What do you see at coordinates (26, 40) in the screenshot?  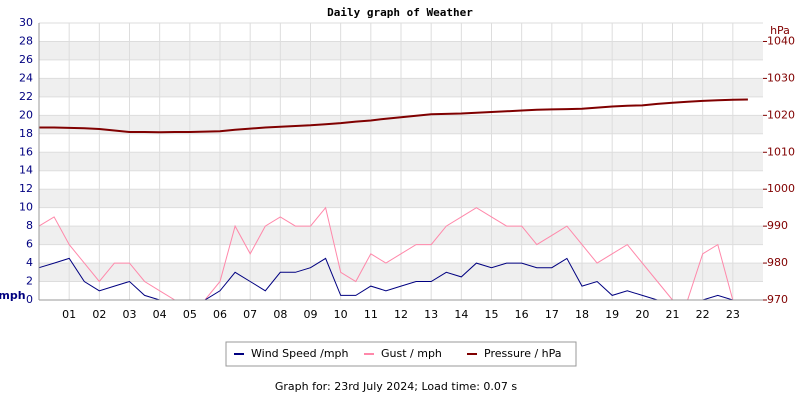 I see `y-tick-label: 28` at bounding box center [26, 40].